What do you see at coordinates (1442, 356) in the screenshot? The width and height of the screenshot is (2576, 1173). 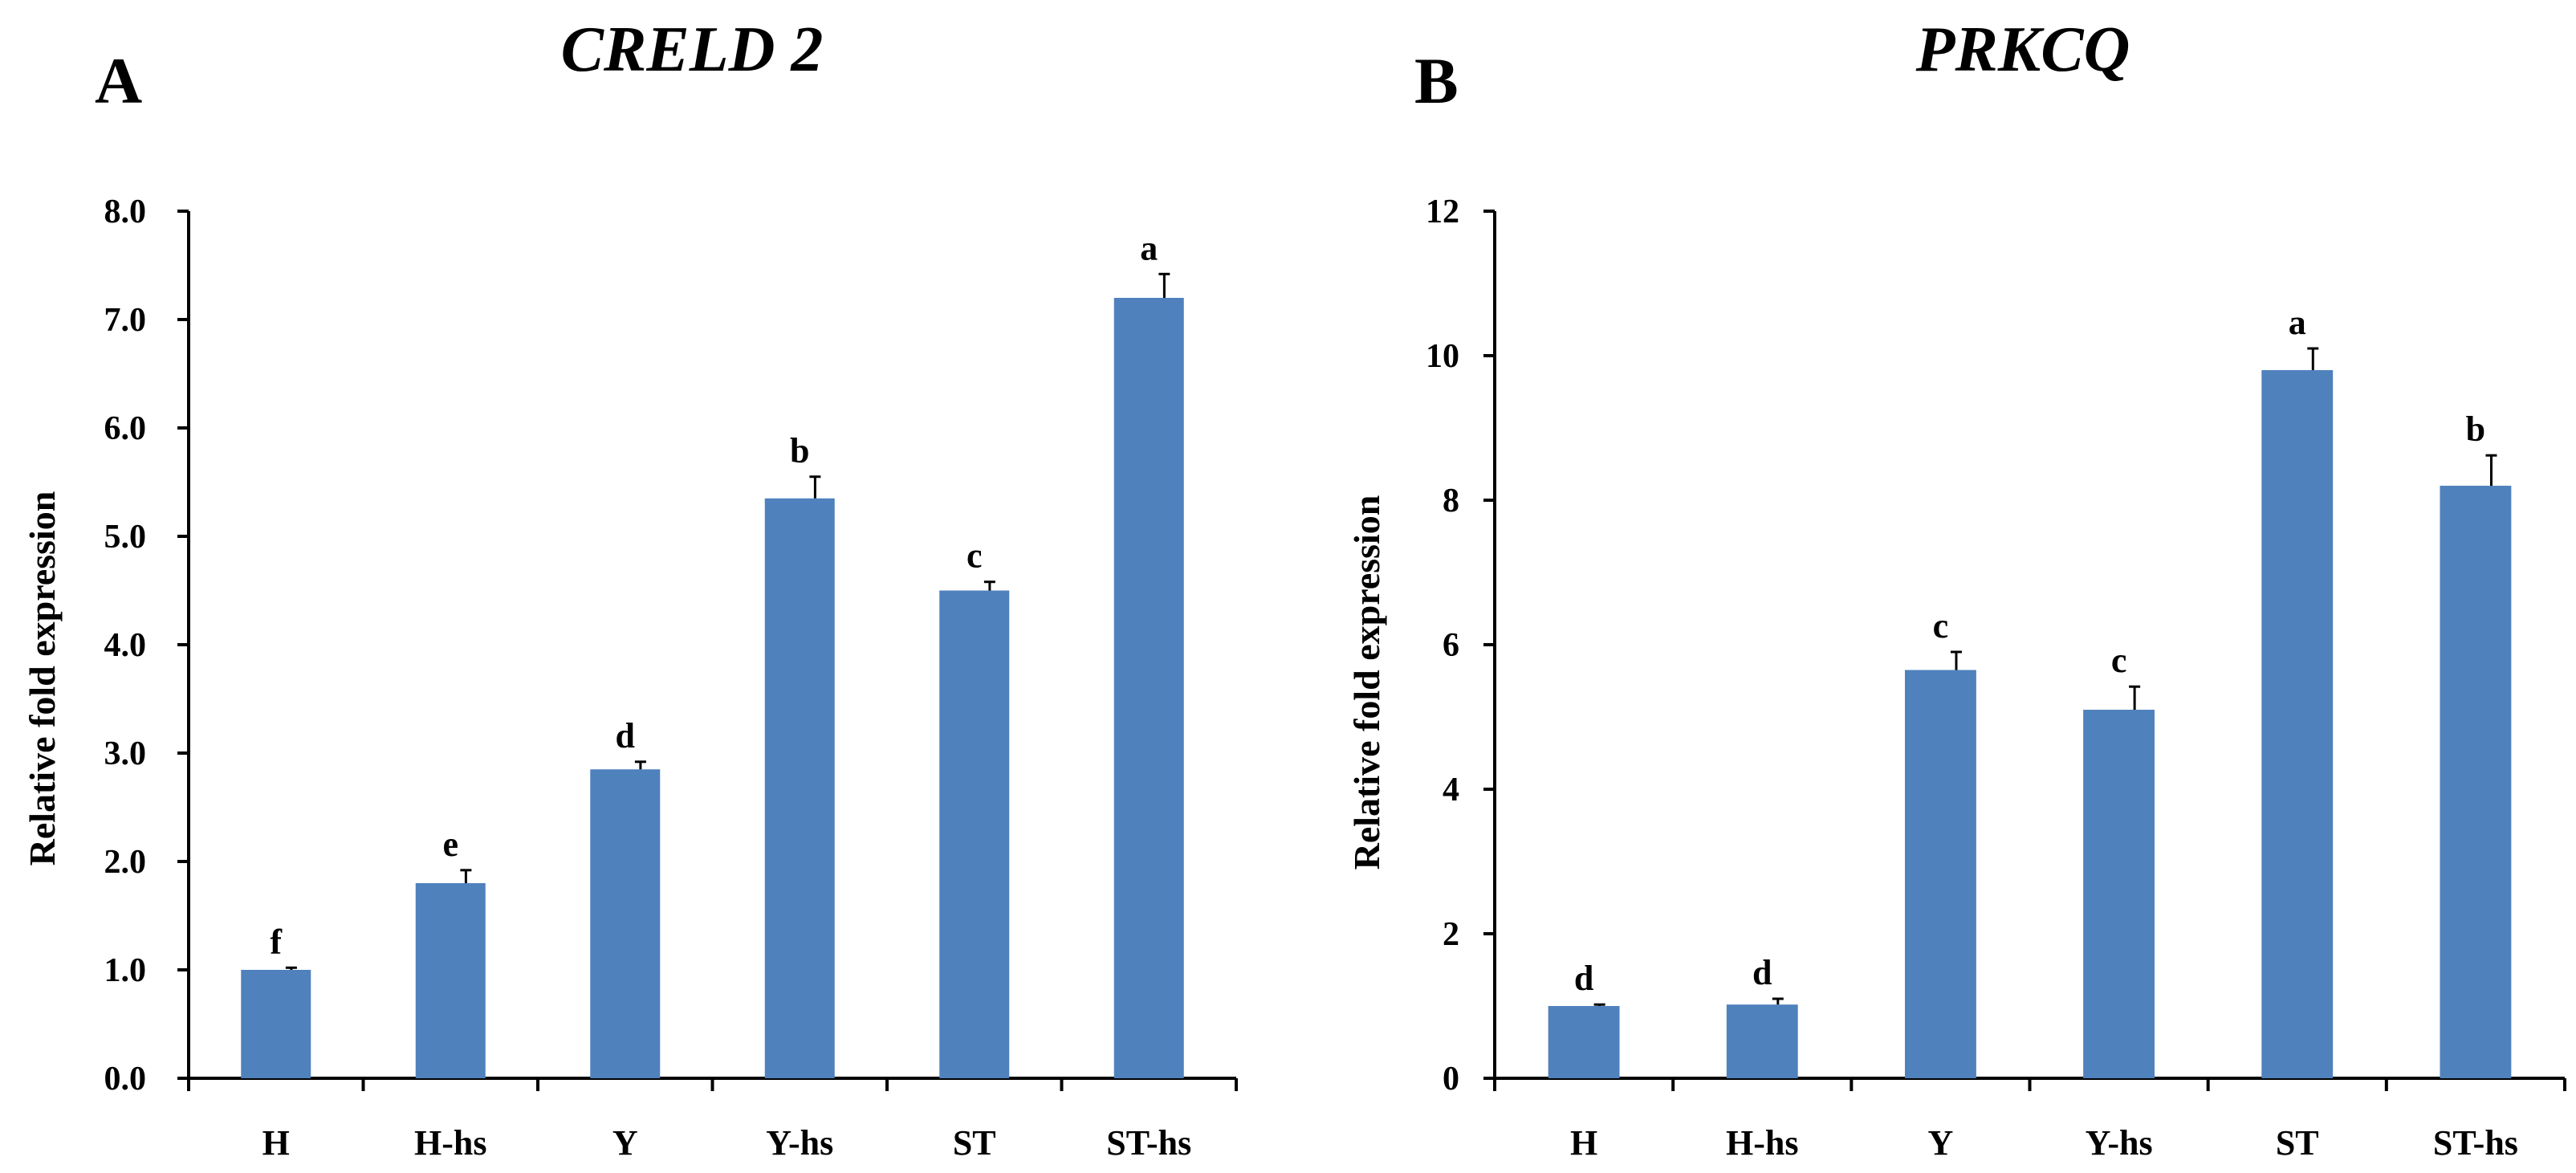 I see `y-tick-label: 10` at bounding box center [1442, 356].